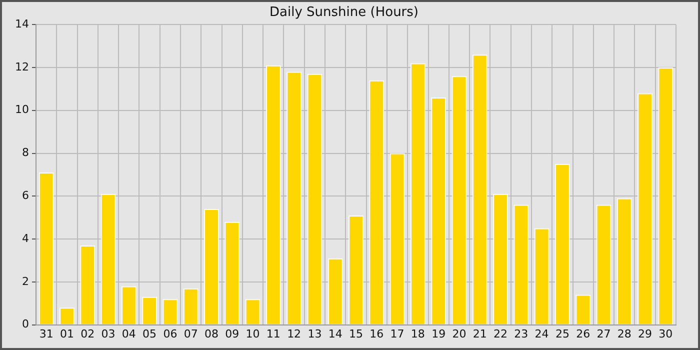  Describe the element at coordinates (46, 333) in the screenshot. I see `x-tick-label: 31` at that location.